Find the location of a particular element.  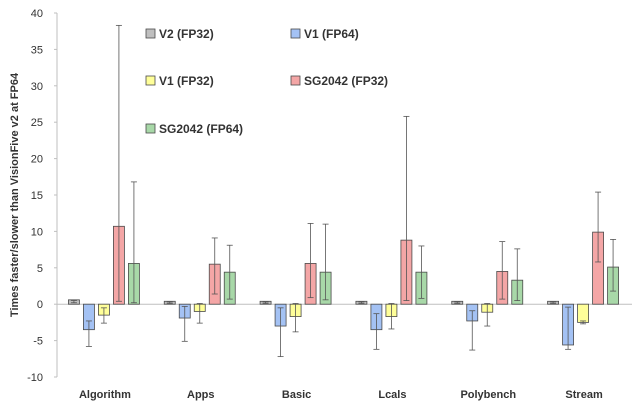

bar is located at coordinates (583, 313).